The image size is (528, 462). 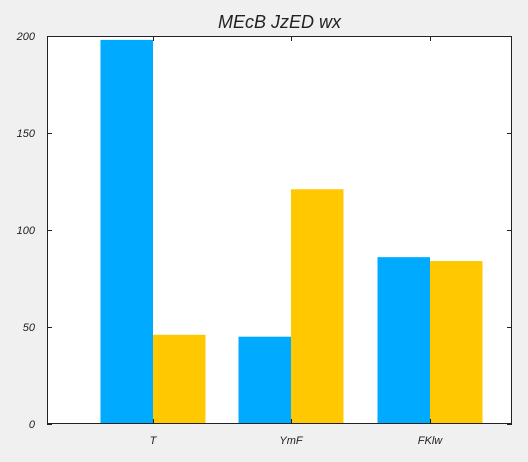 I want to click on y-tick-label: 150, so click(x=26, y=134).